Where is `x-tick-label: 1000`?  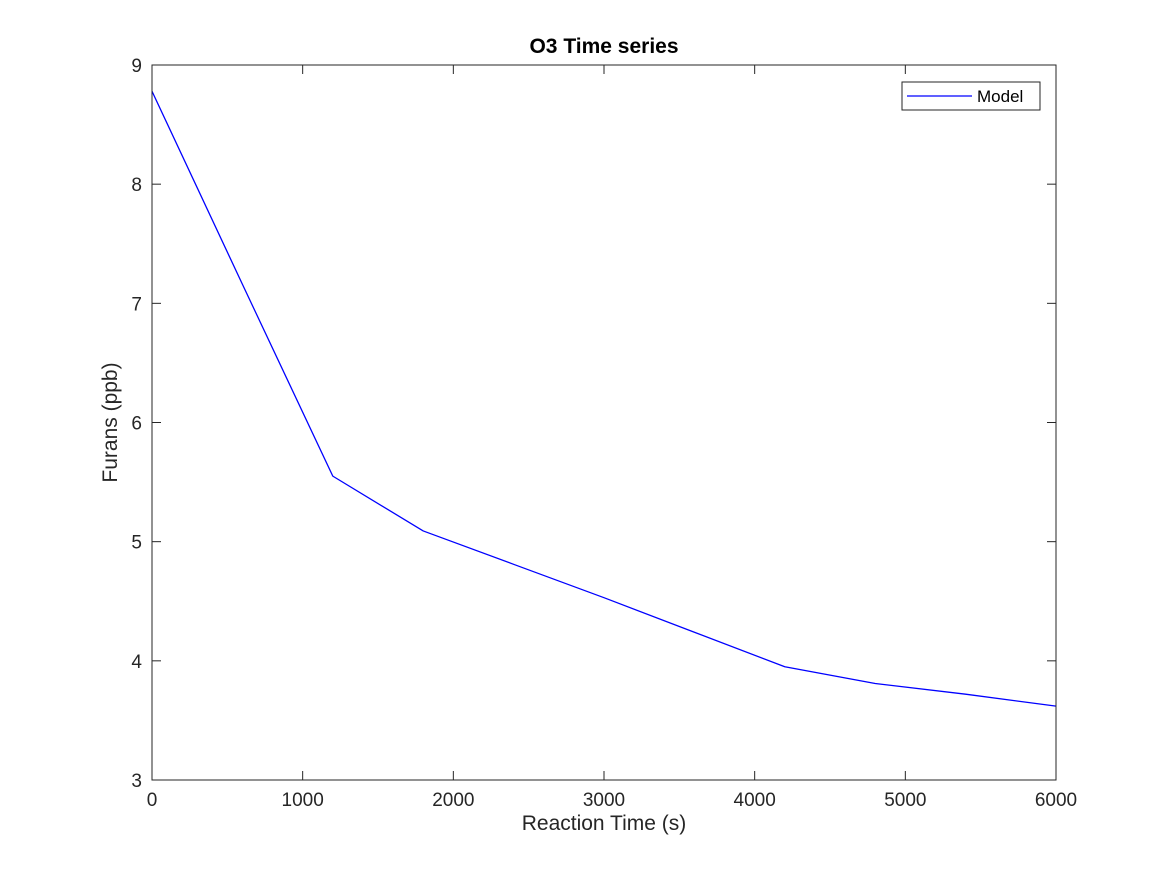 x-tick-label: 1000 is located at coordinates (303, 800).